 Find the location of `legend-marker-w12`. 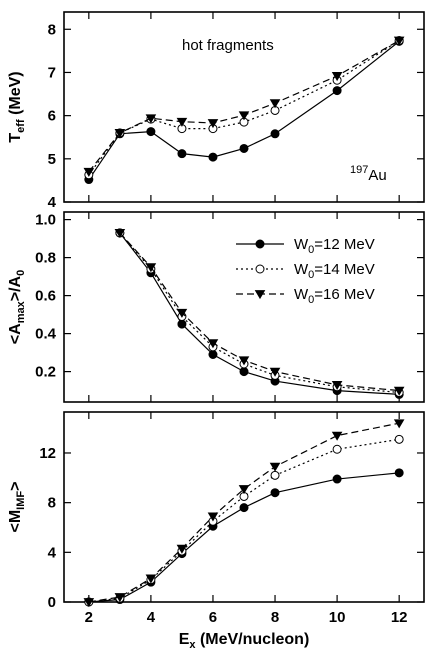

legend-marker-w12 is located at coordinates (260, 244).